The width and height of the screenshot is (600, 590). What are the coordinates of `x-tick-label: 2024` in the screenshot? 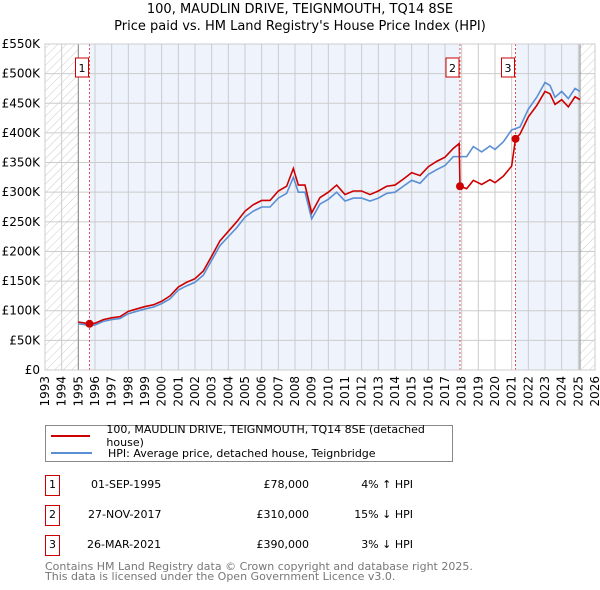 It's located at (562, 391).